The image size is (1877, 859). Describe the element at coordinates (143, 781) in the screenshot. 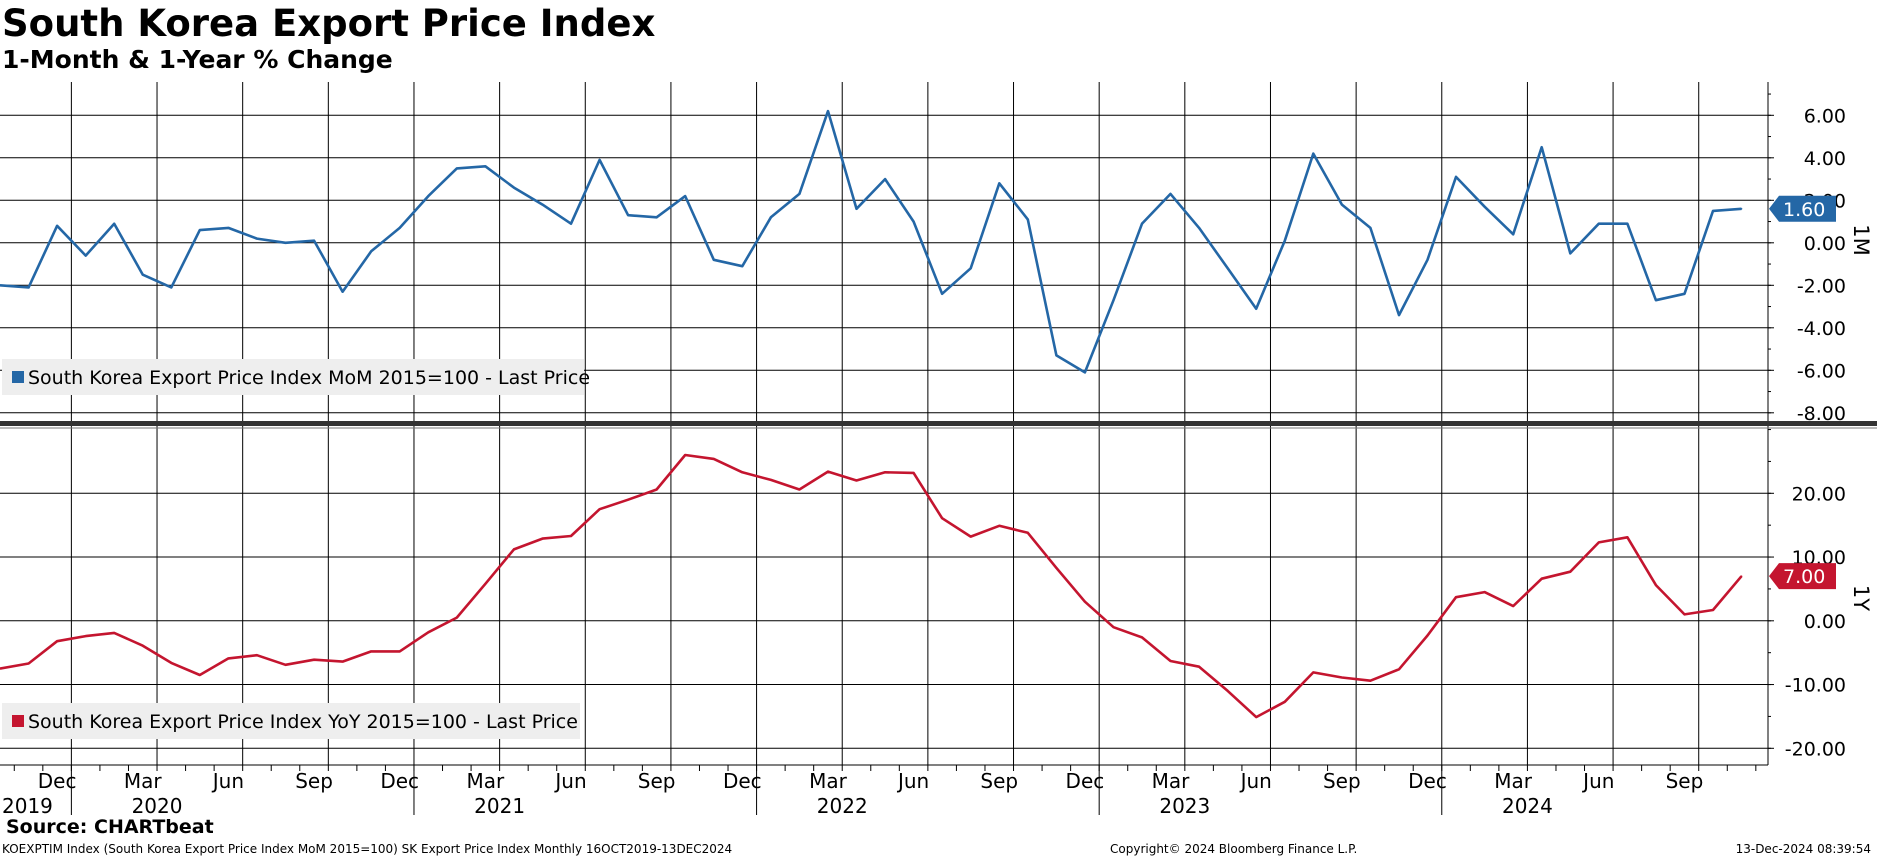

I see `x-month-label: Mar` at that location.